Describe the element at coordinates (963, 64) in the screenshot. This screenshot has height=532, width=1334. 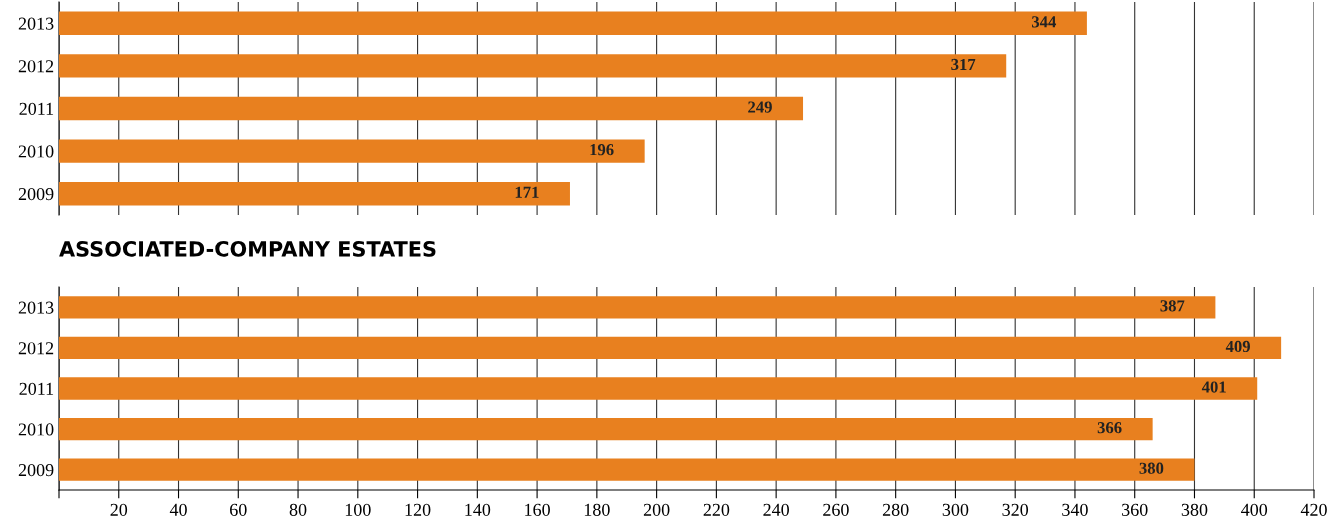
I see `data-label: 317` at that location.